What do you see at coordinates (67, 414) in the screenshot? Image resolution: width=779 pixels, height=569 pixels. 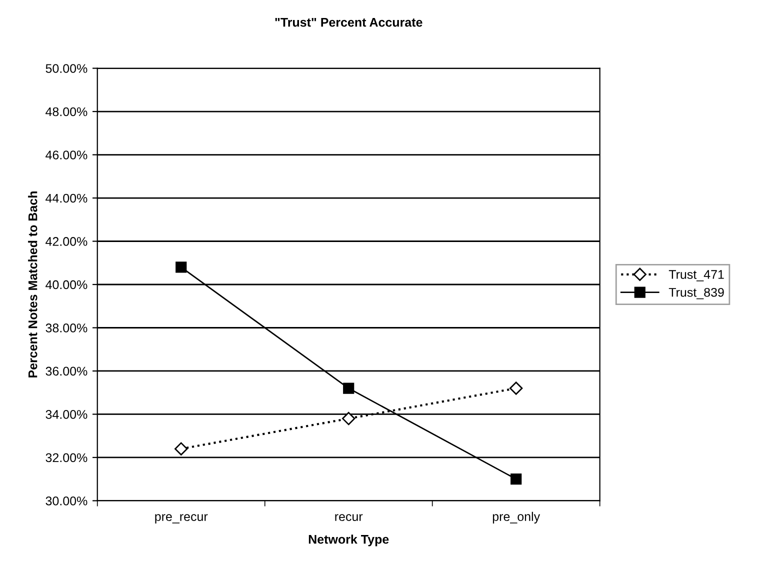 I see `y-tick-label: 34.00%` at bounding box center [67, 414].